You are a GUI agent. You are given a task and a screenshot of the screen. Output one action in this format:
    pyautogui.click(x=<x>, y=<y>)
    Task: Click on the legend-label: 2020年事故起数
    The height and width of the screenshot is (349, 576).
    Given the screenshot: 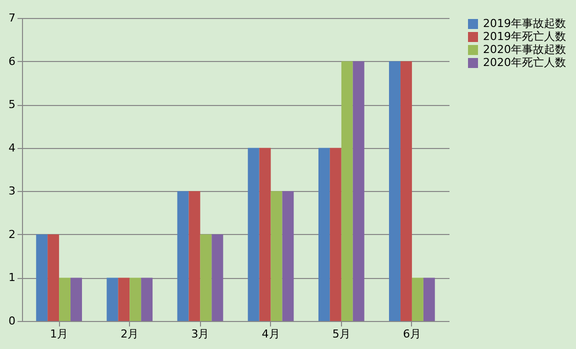 What is the action you would take?
    pyautogui.click(x=524, y=49)
    